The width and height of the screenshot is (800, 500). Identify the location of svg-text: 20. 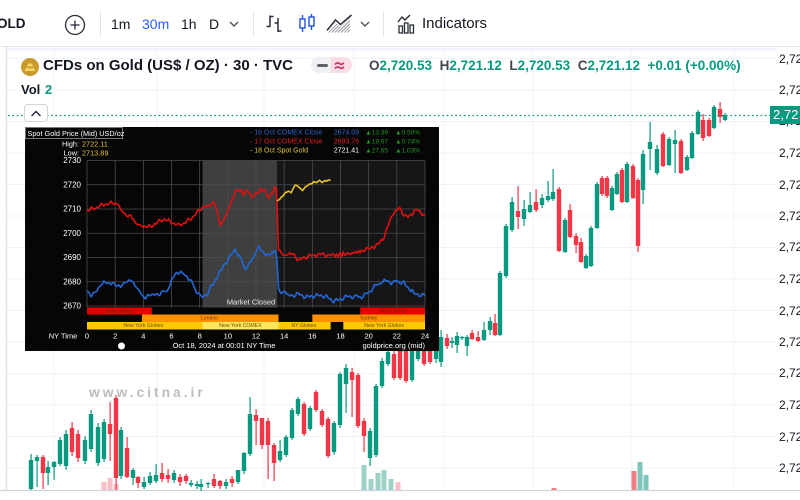
(368, 336).